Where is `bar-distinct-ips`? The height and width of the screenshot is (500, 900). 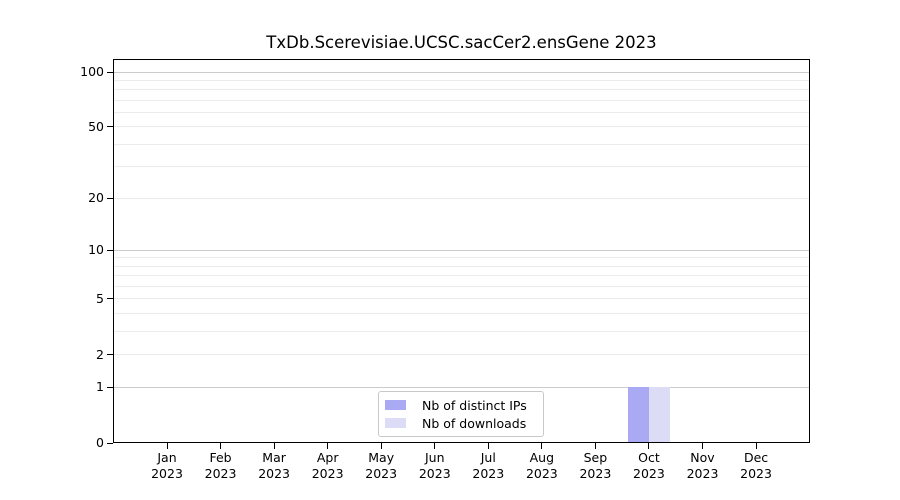 bar-distinct-ips is located at coordinates (638, 415).